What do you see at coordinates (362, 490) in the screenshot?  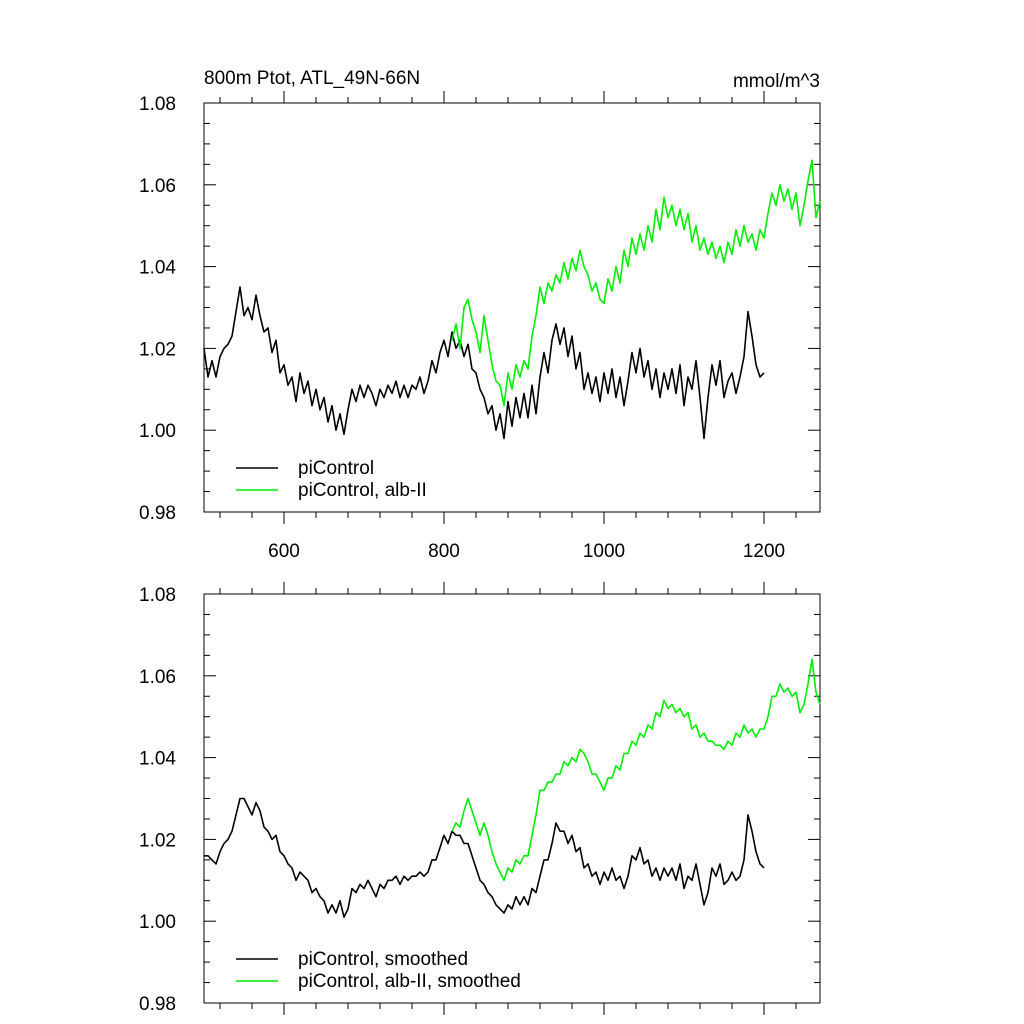 I see `legend-label: piControl, alb-II` at bounding box center [362, 490].